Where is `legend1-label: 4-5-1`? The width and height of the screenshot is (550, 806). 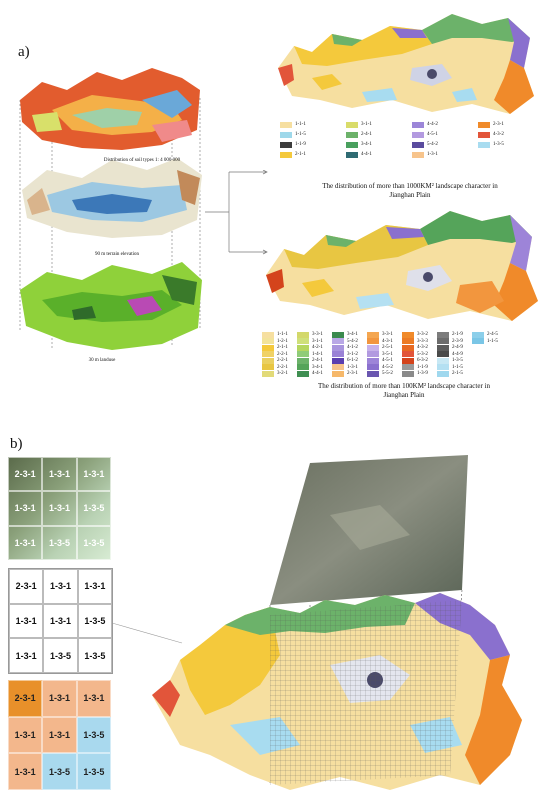 legend1-label: 4-5-1 is located at coordinates (432, 134).